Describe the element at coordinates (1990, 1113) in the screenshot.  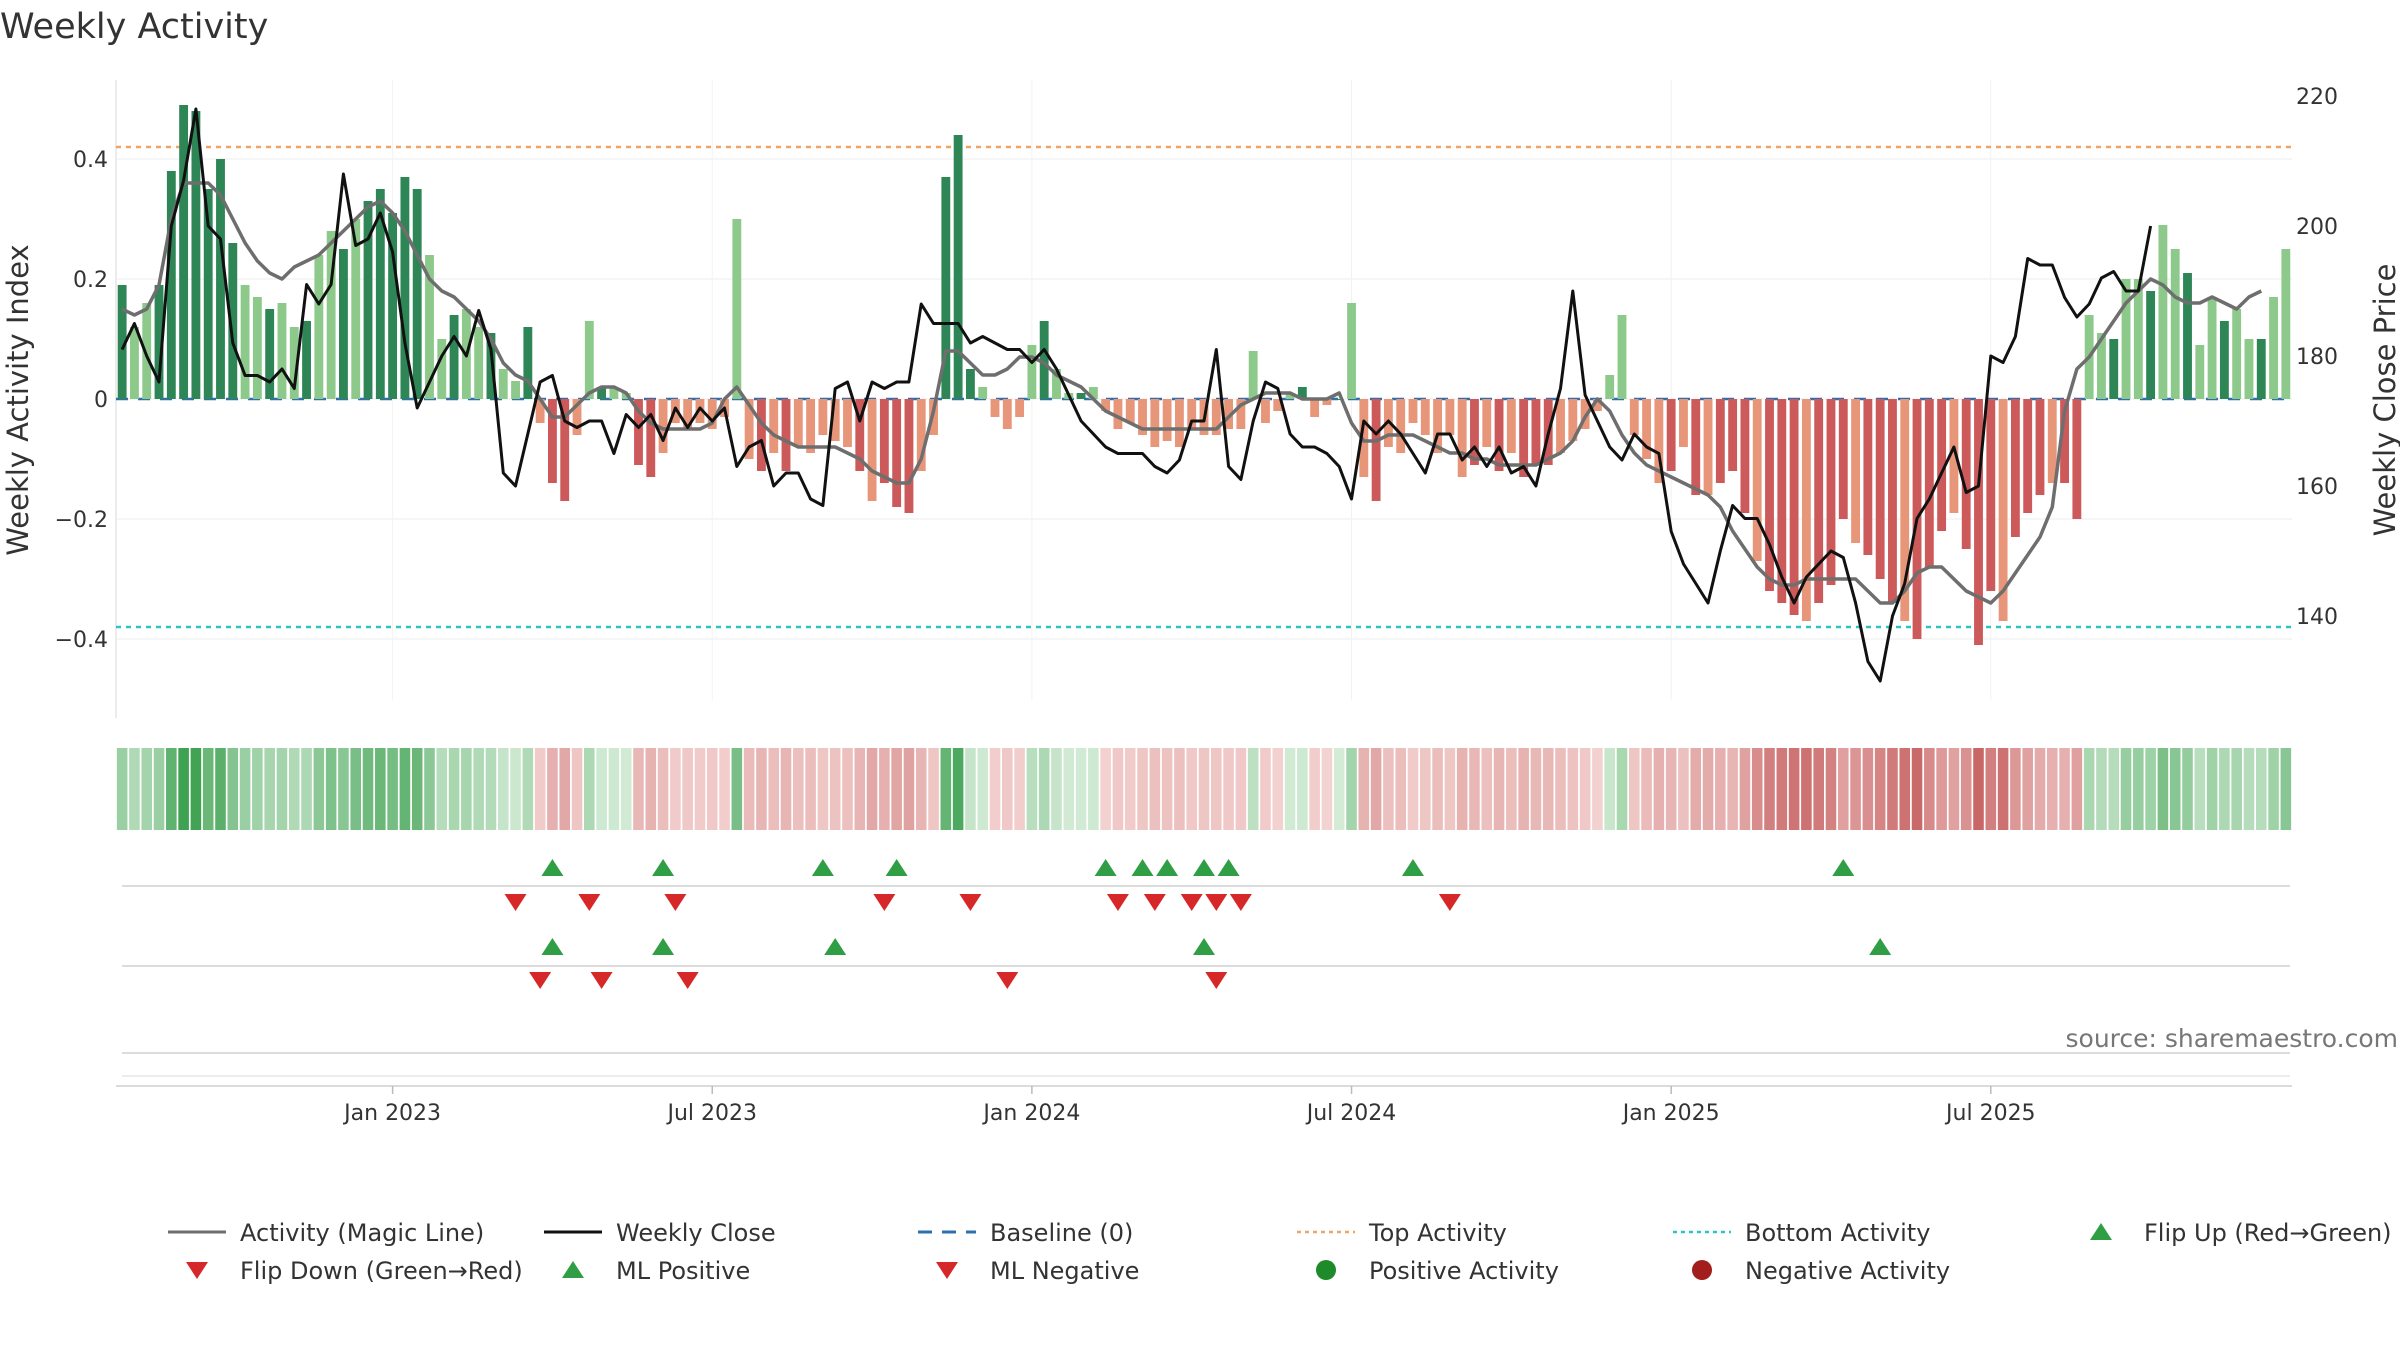
I see `x-tick-label: Jul 2025` at that location.